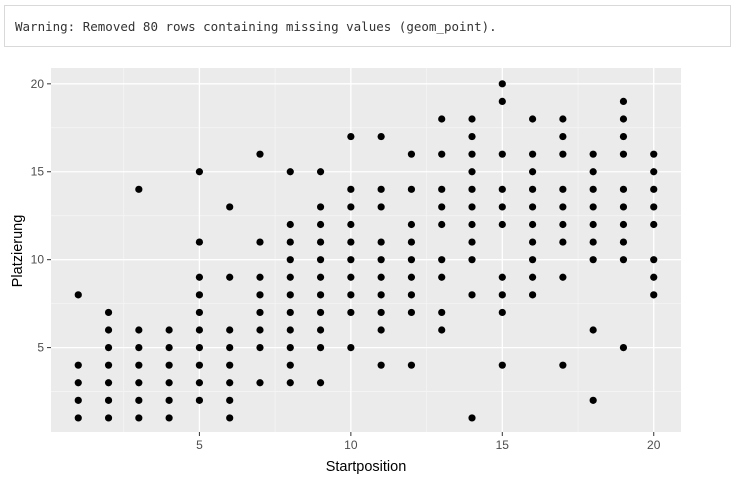  Describe the element at coordinates (654, 445) in the screenshot. I see `x-axis-tick-label: 20` at that location.